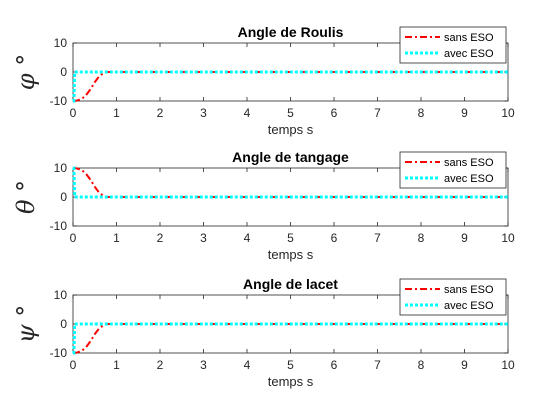  Describe the element at coordinates (26, 197) in the screenshot. I see `y-axis-label: θ °` at that location.